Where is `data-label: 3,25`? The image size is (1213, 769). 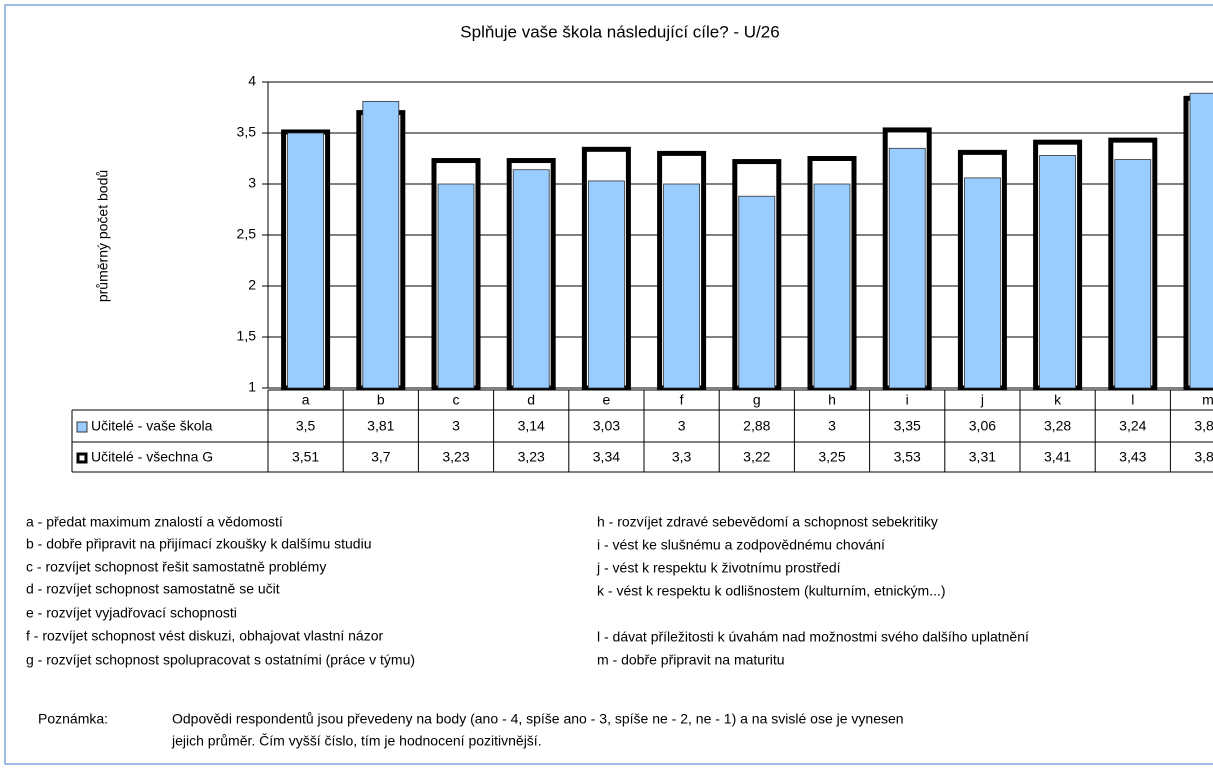
data-label: 3,25 is located at coordinates (831, 457).